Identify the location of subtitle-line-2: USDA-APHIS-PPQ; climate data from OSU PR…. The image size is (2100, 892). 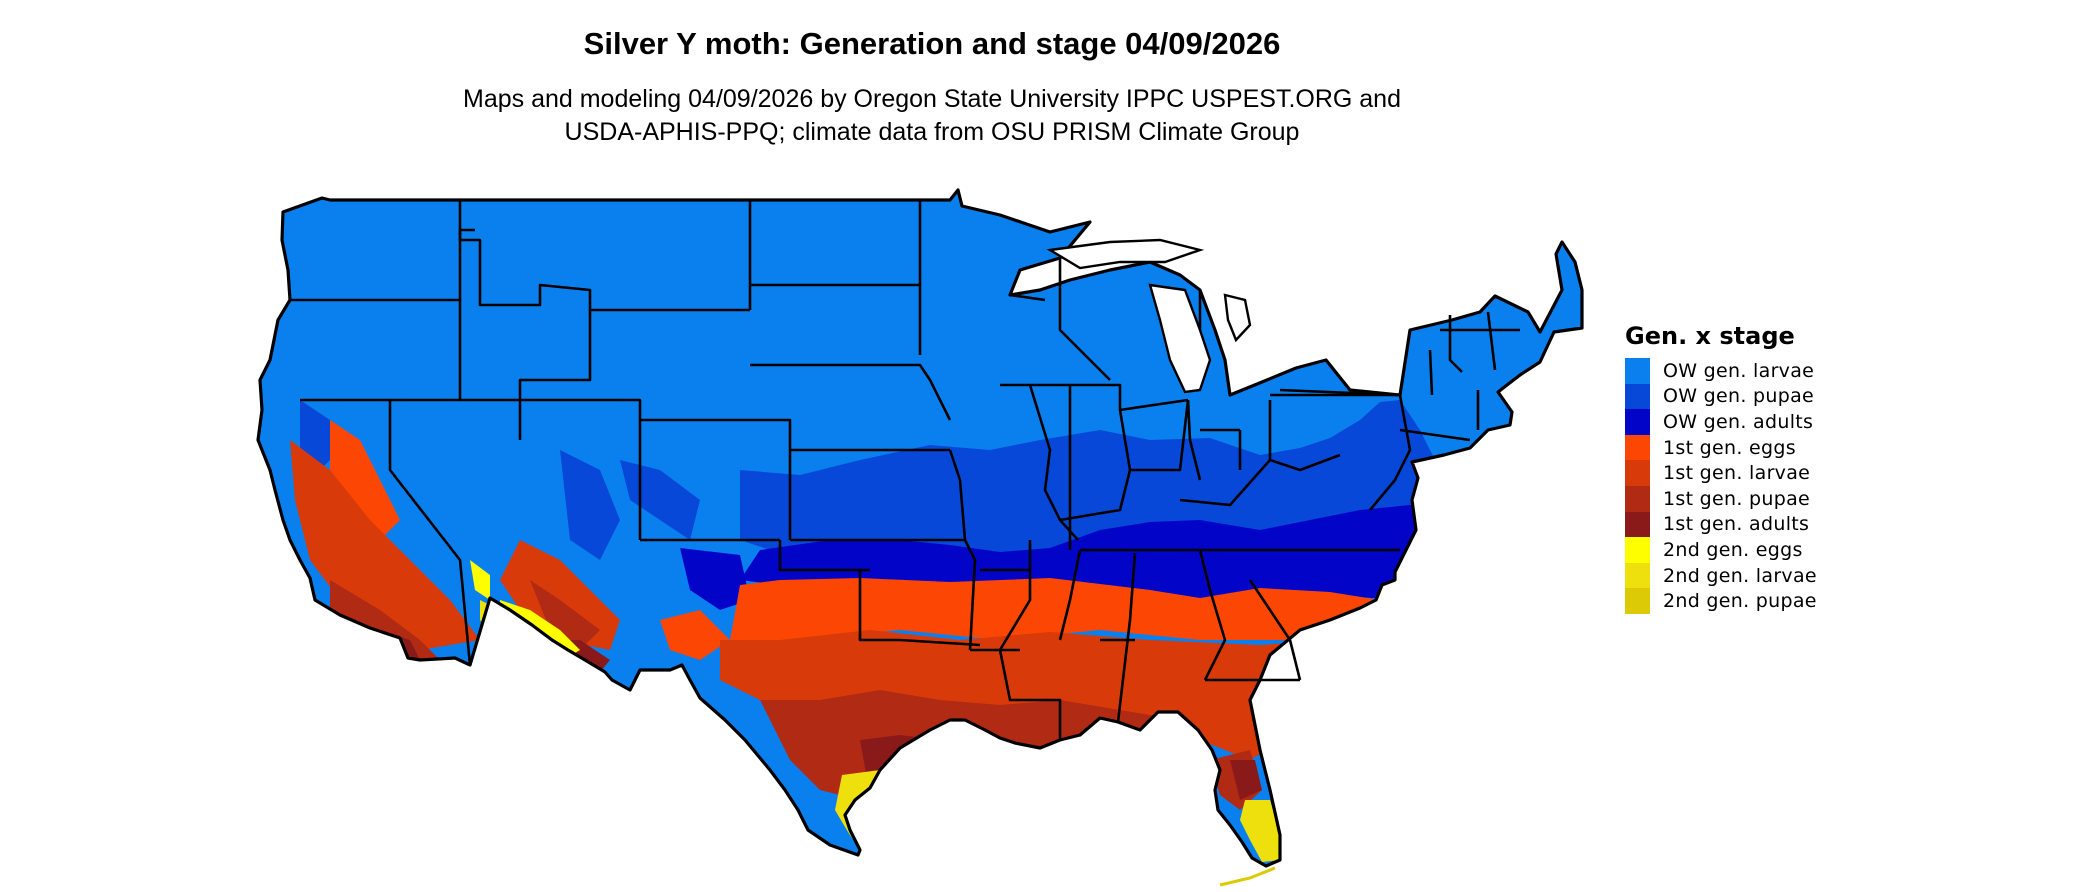
(932, 132).